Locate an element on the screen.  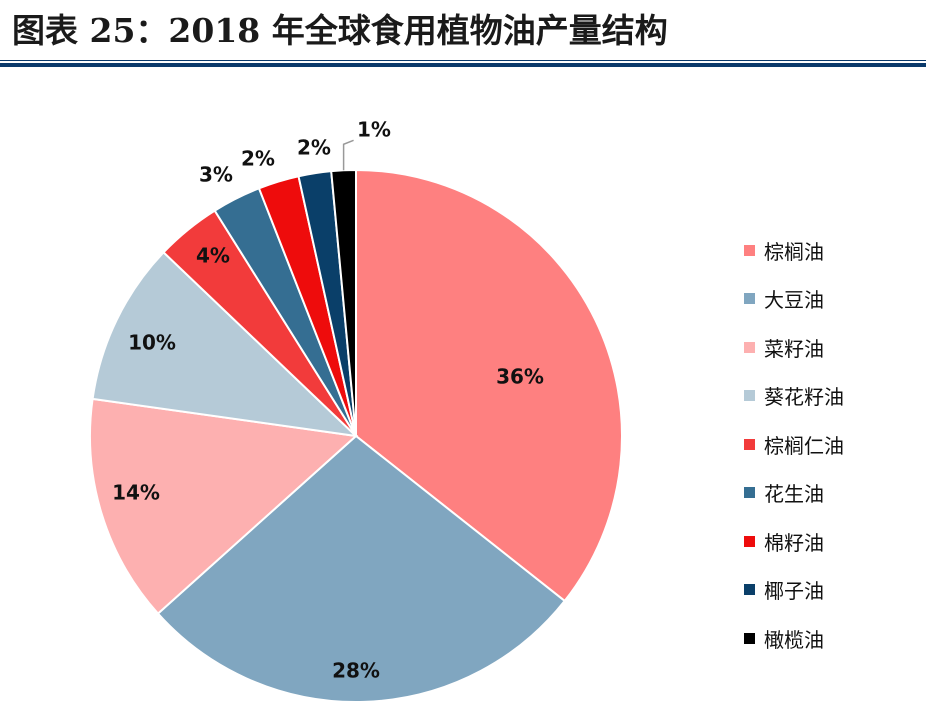
legend-item-7: 棉籽油 is located at coordinates (834, 541).